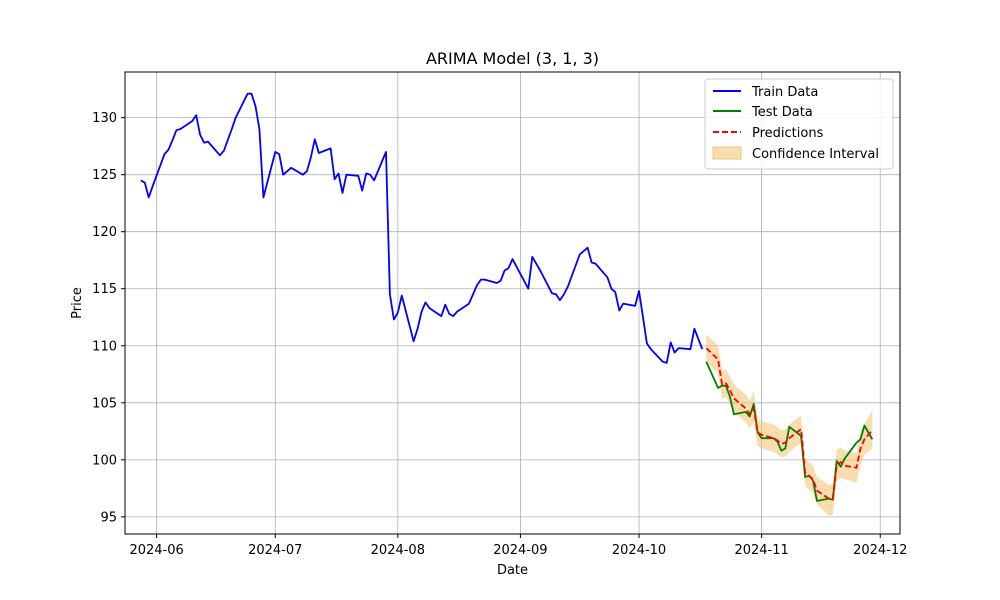 This screenshot has height=600, width=1000. What do you see at coordinates (104, 460) in the screenshot?
I see `y-tick-label: 100` at bounding box center [104, 460].